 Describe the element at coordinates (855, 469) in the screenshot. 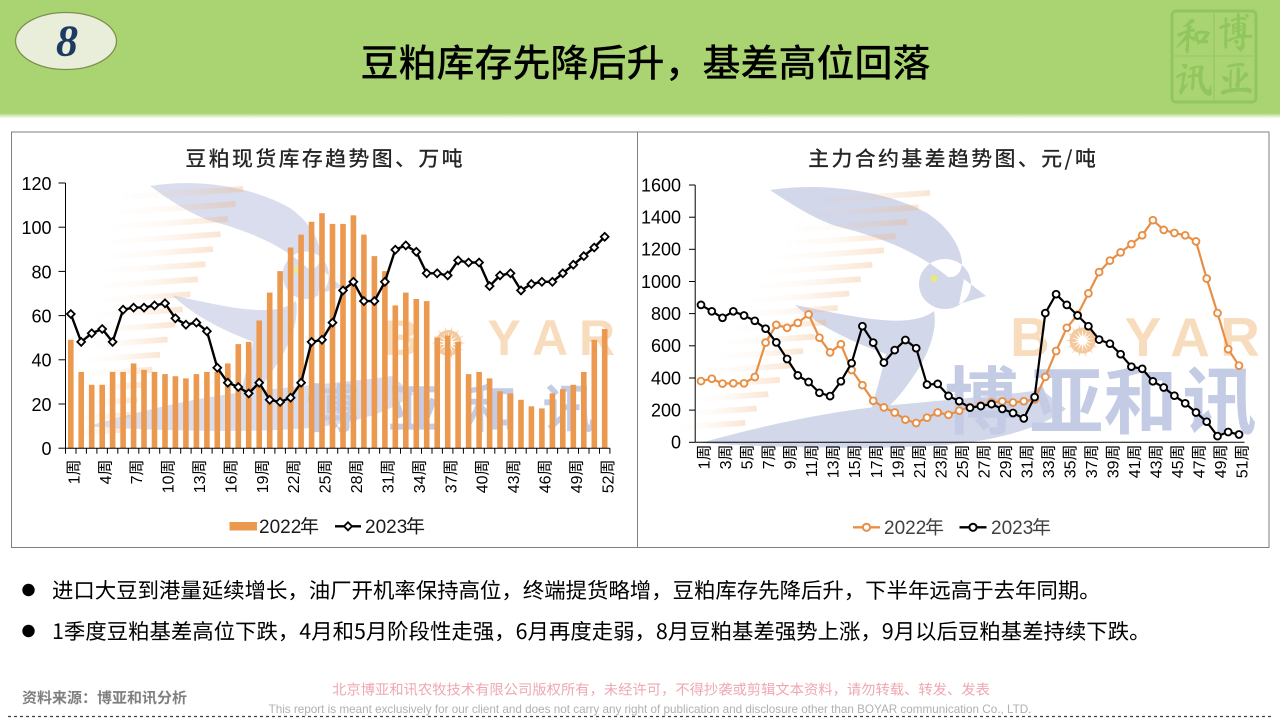

I see `svg-text: 15` at that location.